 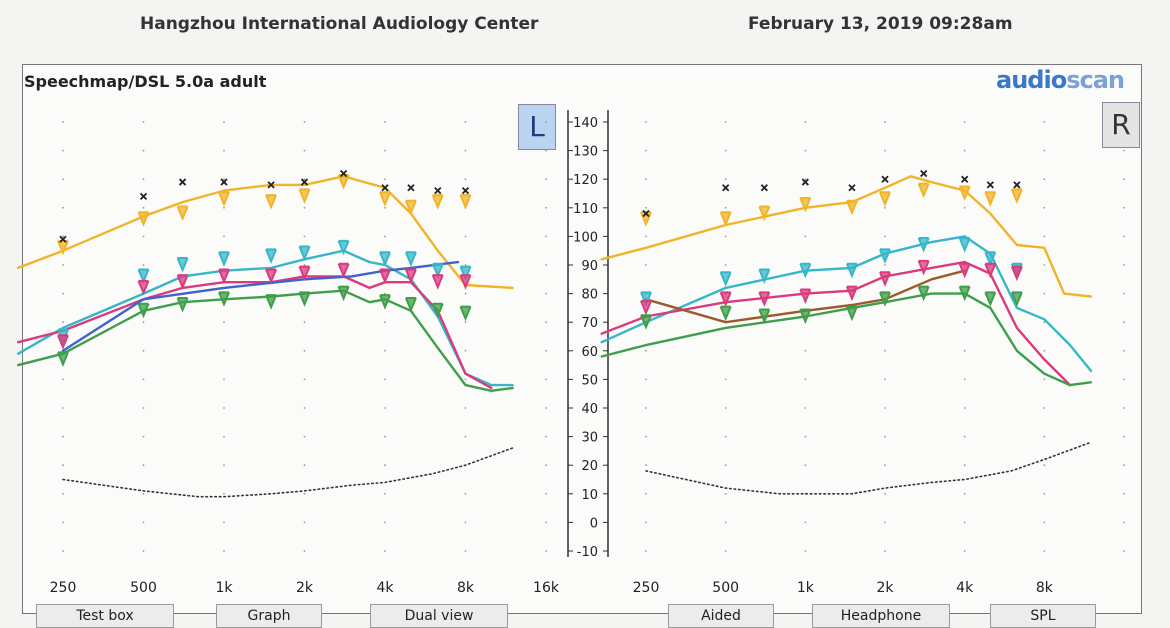 I want to click on x-tick-label-right: 2k, so click(x=885, y=588).